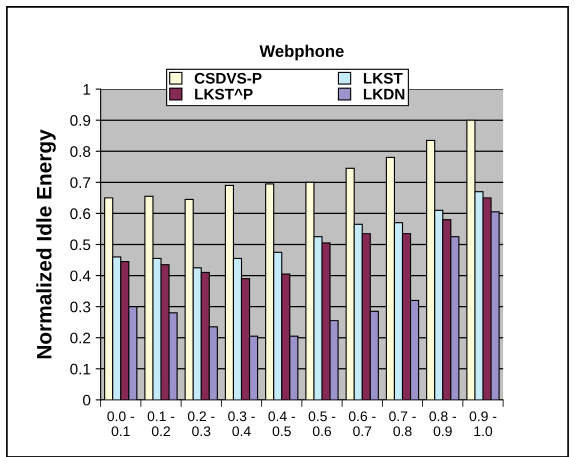  I want to click on y-tick-label: 0.9, so click(80, 120).